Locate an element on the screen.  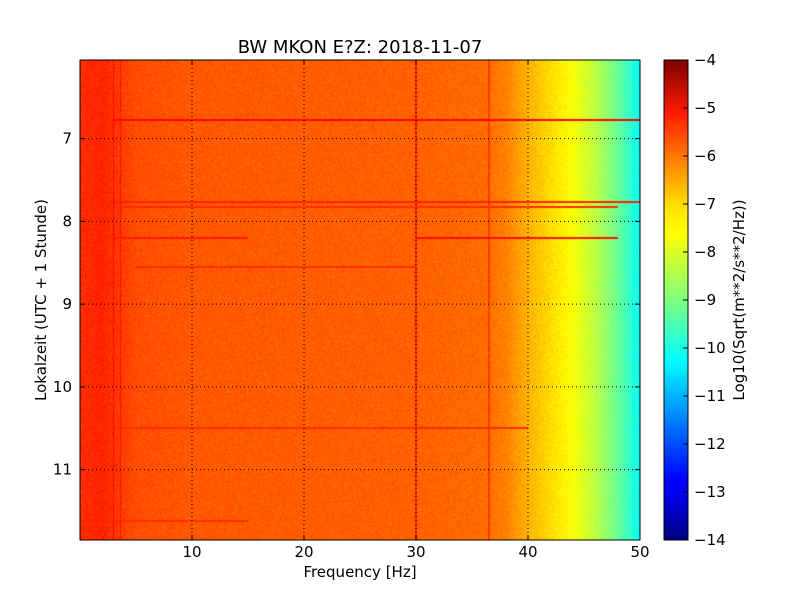
x-tick-label: 40 is located at coordinates (527, 552).